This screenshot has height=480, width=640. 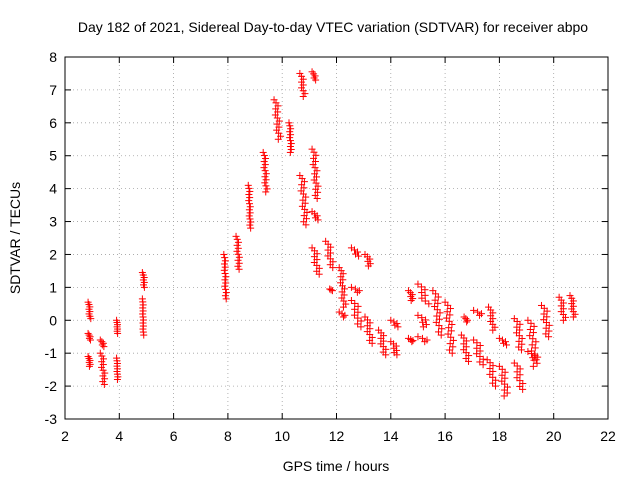 What do you see at coordinates (53, 90) in the screenshot?
I see `y-tick-label: 7` at bounding box center [53, 90].